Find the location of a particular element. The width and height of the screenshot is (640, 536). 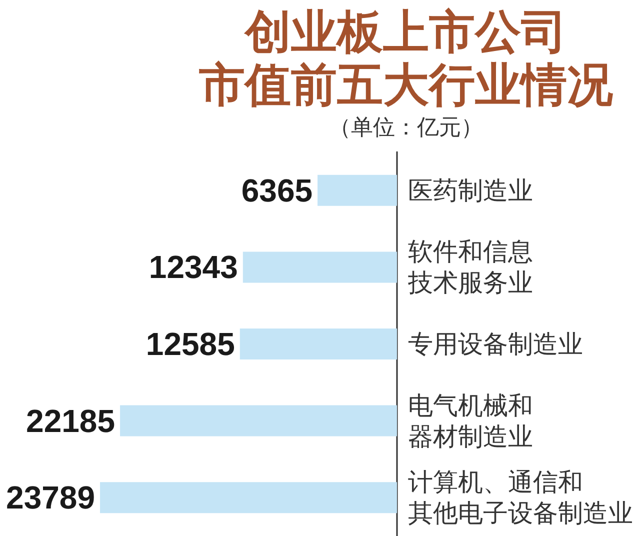

y-tick-label: 软件和信息技术服务业 is located at coordinates (470, 267).